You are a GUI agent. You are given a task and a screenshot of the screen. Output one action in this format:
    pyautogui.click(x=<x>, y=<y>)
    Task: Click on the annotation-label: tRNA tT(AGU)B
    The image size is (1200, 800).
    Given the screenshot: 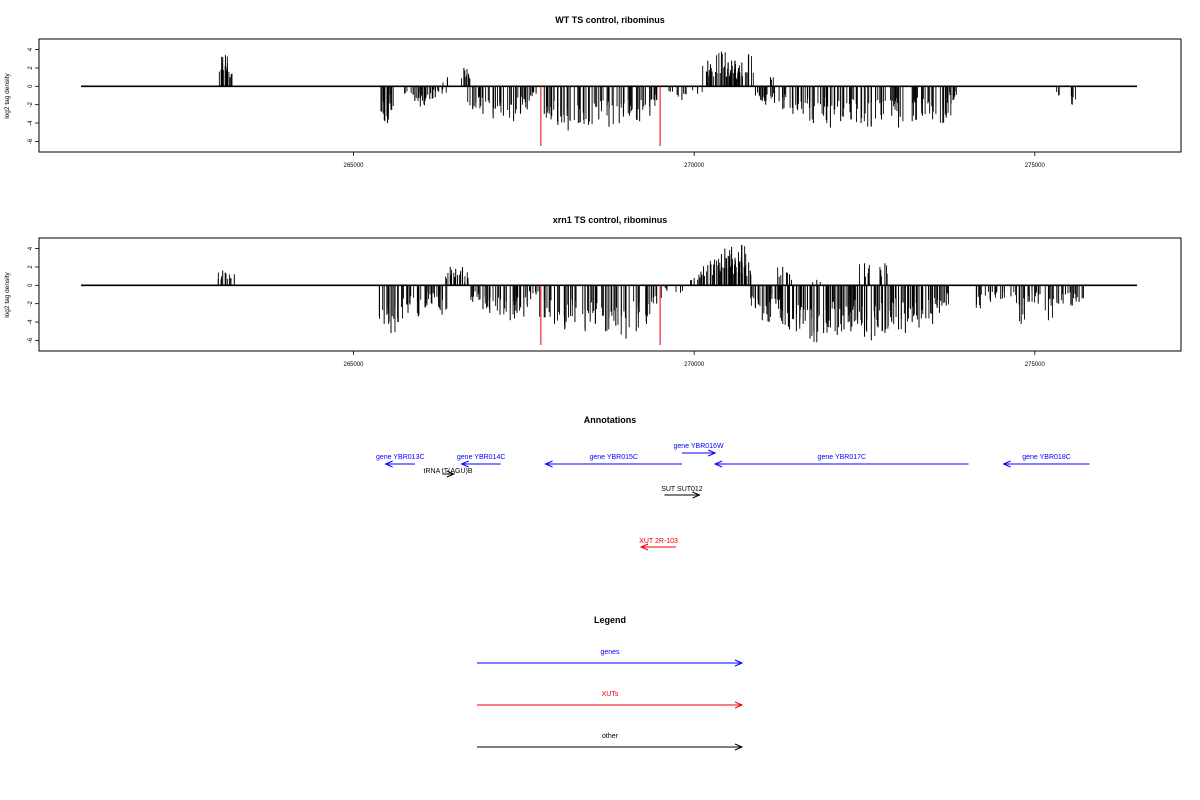 What is the action you would take?
    pyautogui.click(x=448, y=471)
    